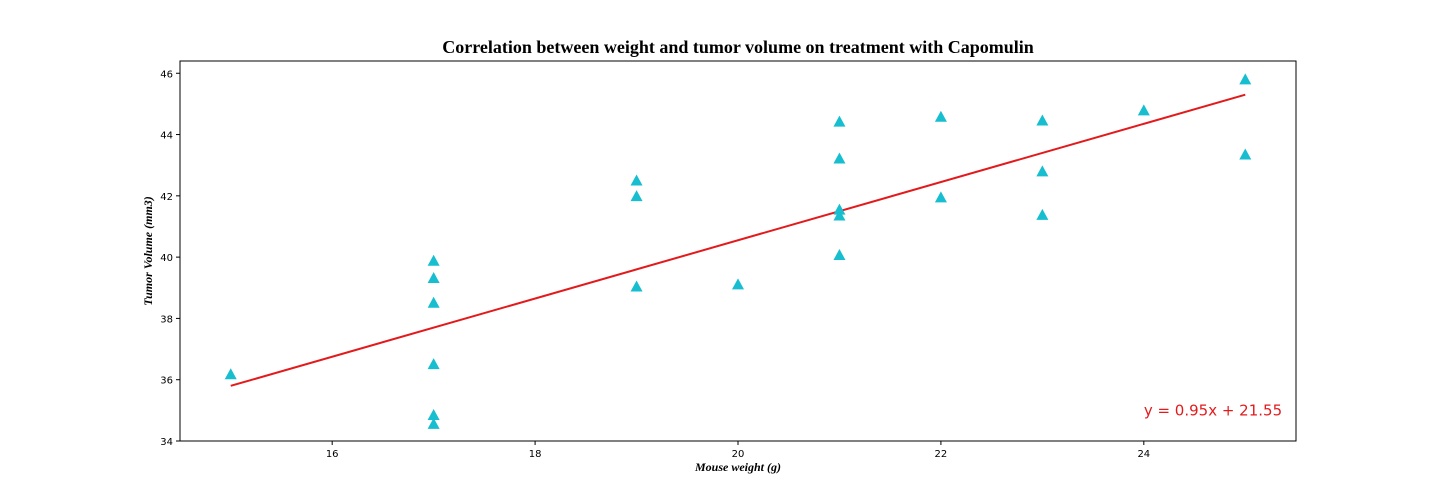 The width and height of the screenshot is (1440, 504). I want to click on x-tick-label: 18, so click(535, 454).